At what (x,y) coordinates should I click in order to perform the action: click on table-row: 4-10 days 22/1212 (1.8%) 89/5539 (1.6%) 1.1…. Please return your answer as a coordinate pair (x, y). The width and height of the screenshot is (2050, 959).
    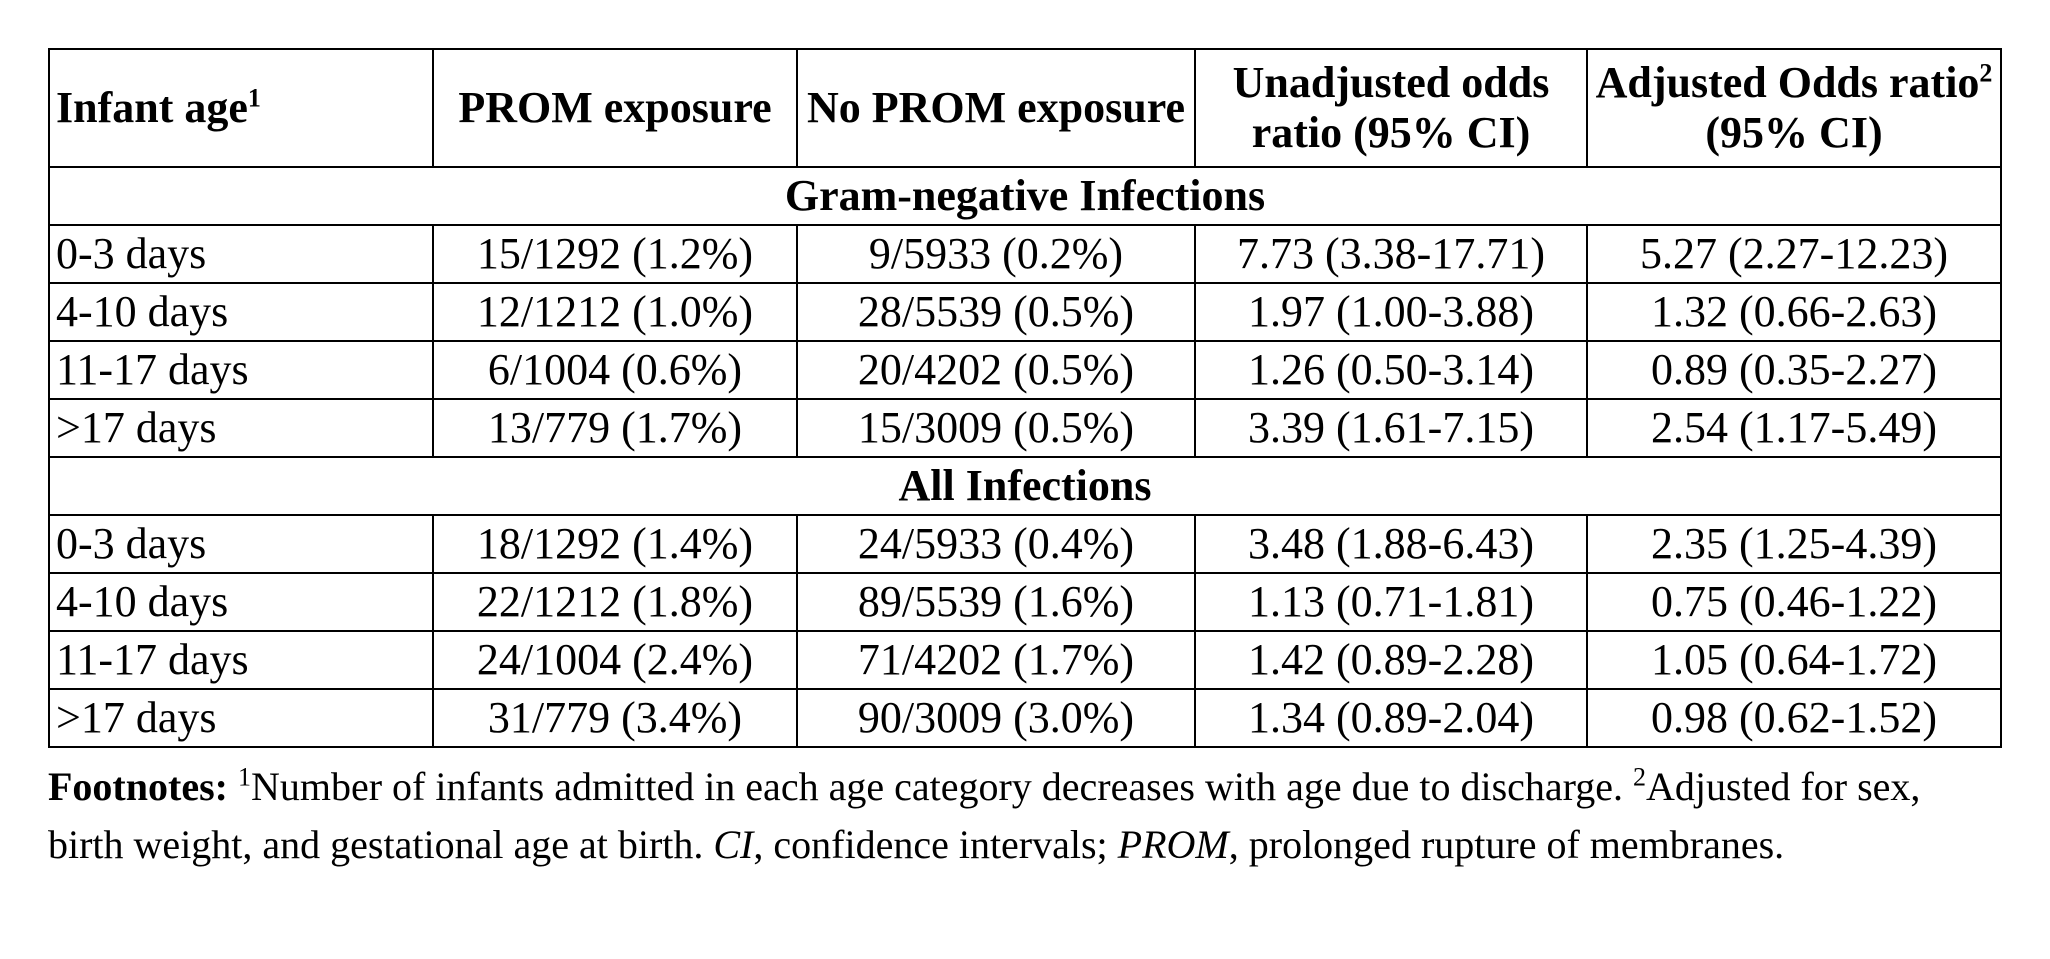
    Looking at the image, I should click on (1025, 602).